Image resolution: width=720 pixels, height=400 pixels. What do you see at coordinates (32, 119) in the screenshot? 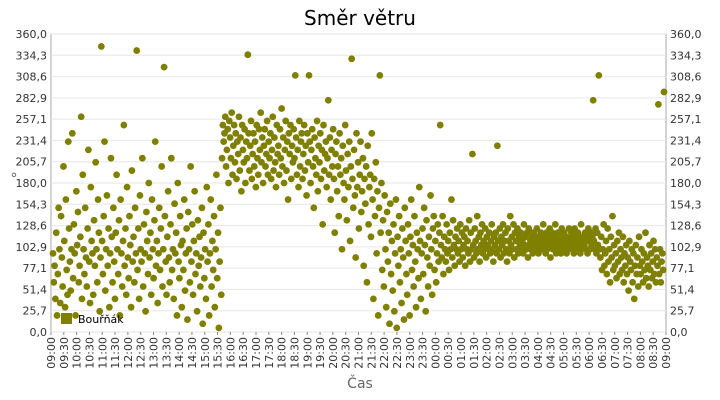
I see `y-tick-label: 257,1` at bounding box center [32, 119].